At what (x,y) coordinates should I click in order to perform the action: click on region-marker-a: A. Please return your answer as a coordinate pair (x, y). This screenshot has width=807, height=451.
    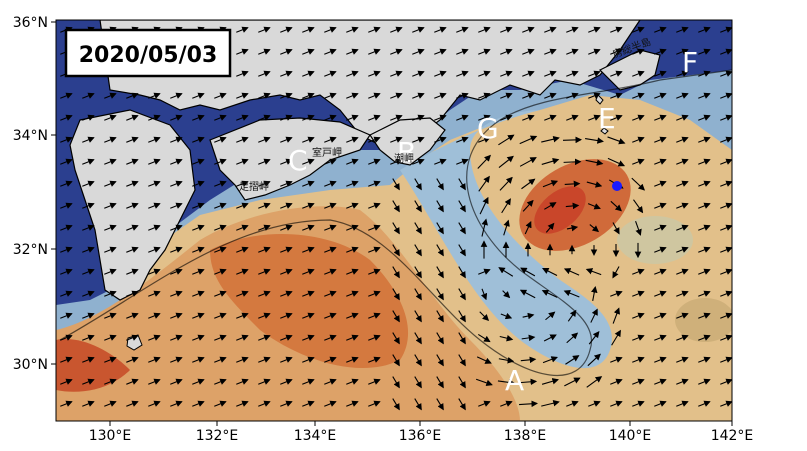
    Looking at the image, I should click on (514, 380).